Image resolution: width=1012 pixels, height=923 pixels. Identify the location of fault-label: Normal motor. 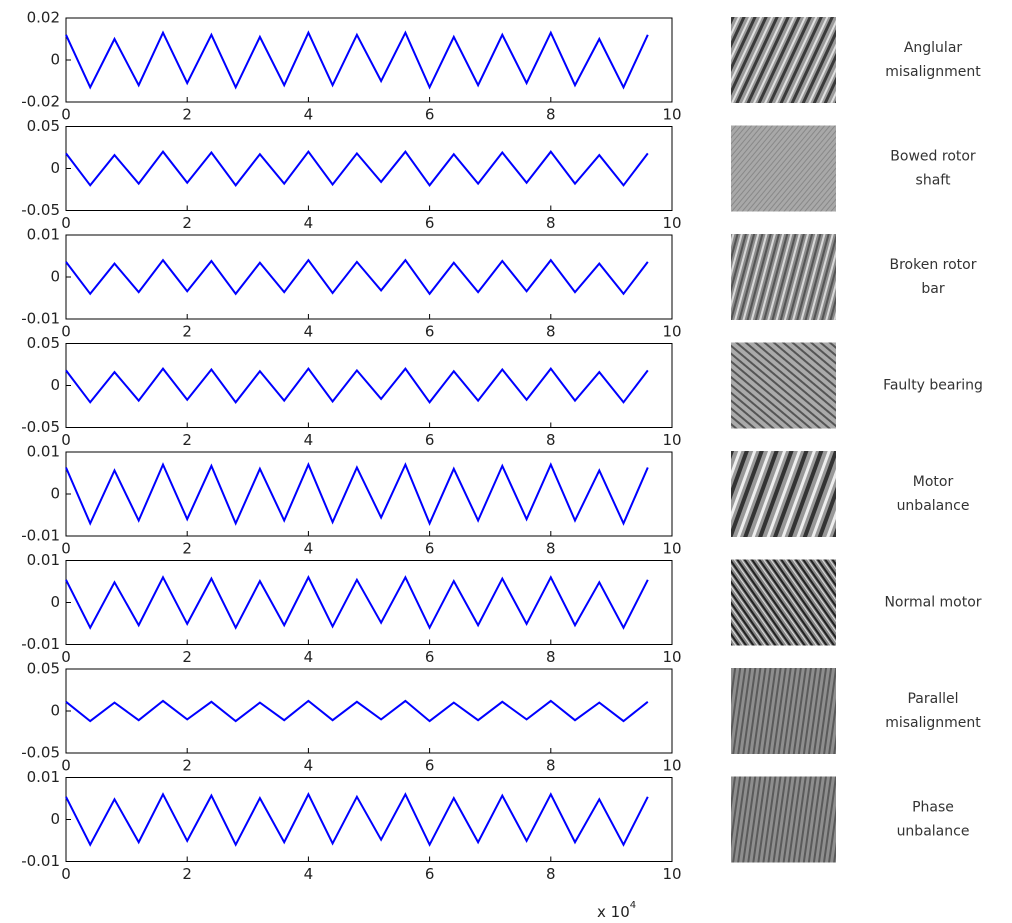
(932, 603).